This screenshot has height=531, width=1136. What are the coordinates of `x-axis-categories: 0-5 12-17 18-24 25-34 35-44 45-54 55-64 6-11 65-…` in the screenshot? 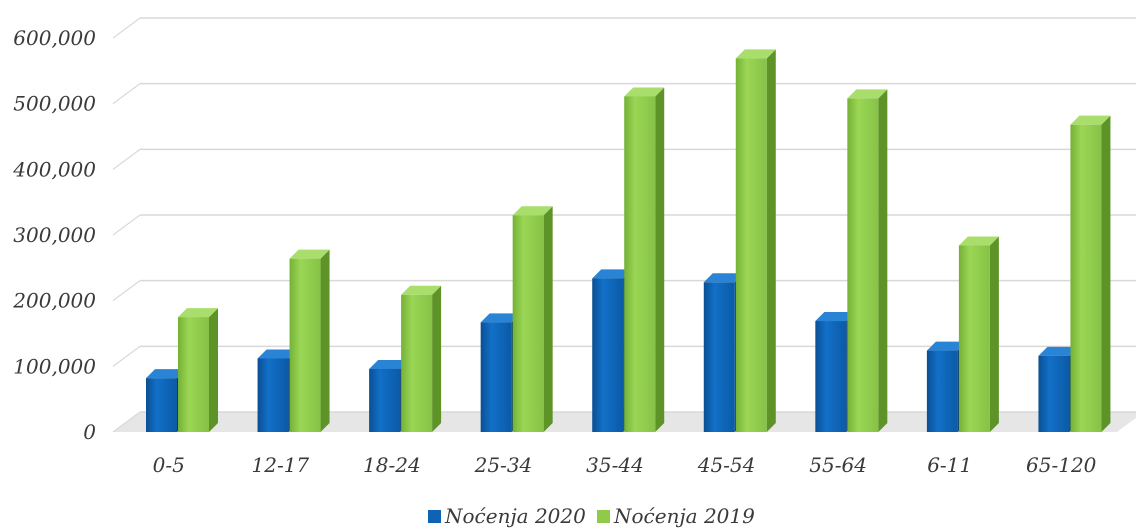 It's located at (625, 465).